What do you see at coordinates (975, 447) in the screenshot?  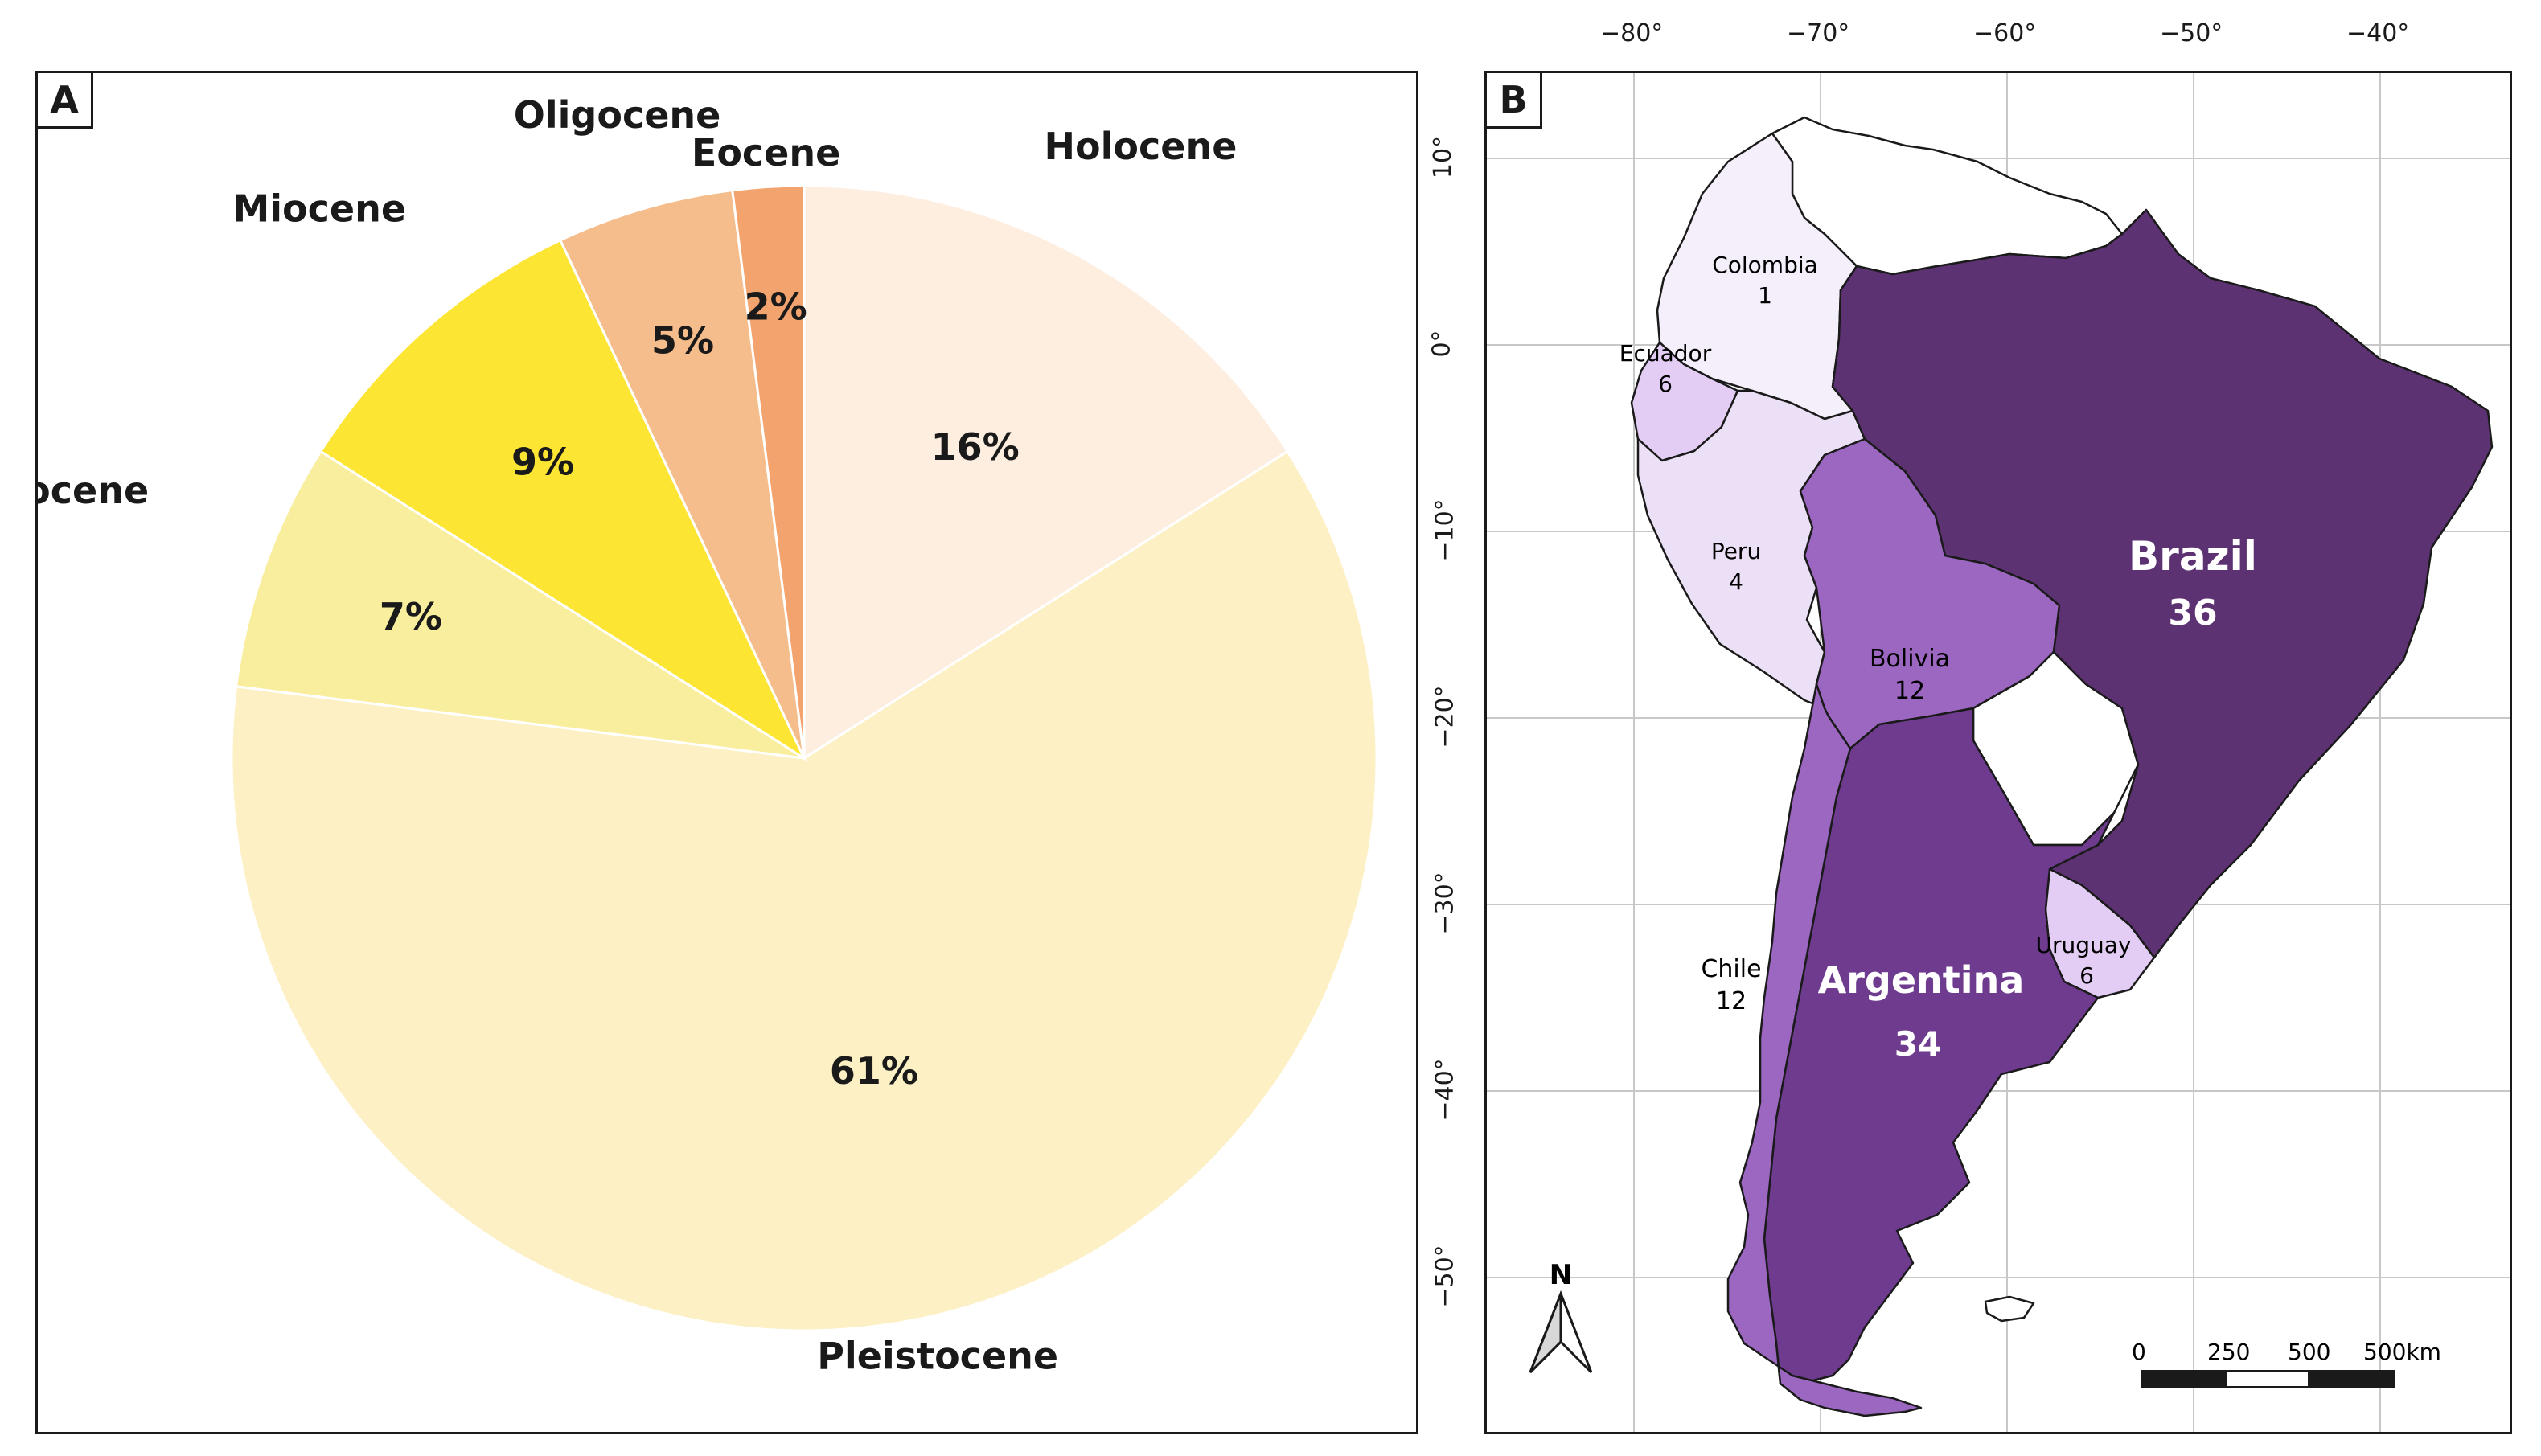 I see `pie-value-label-holocene: 16%` at bounding box center [975, 447].